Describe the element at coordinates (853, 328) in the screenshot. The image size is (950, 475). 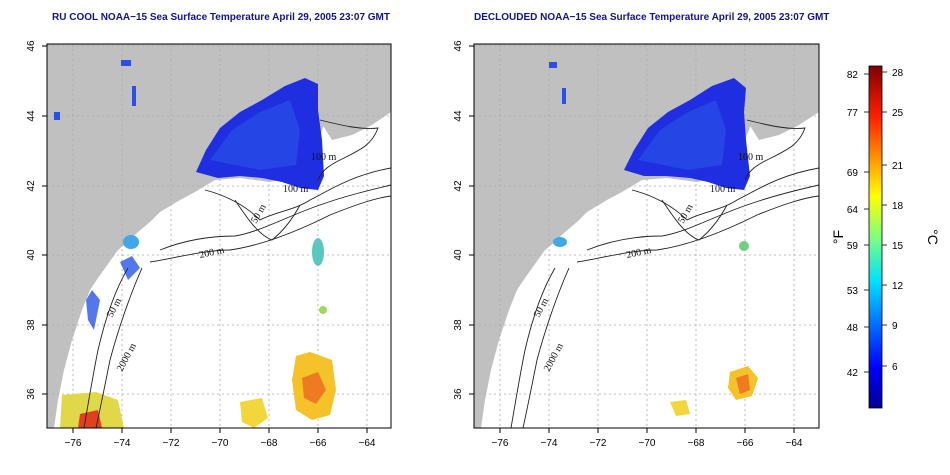
I see `colorbar-f-label: 48` at that location.